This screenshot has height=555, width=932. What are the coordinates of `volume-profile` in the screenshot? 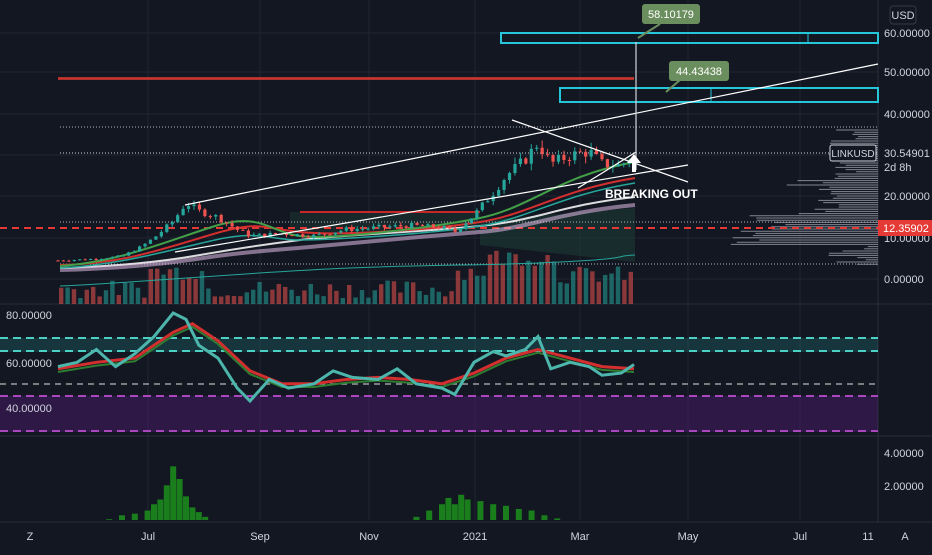 It's located at (804, 197).